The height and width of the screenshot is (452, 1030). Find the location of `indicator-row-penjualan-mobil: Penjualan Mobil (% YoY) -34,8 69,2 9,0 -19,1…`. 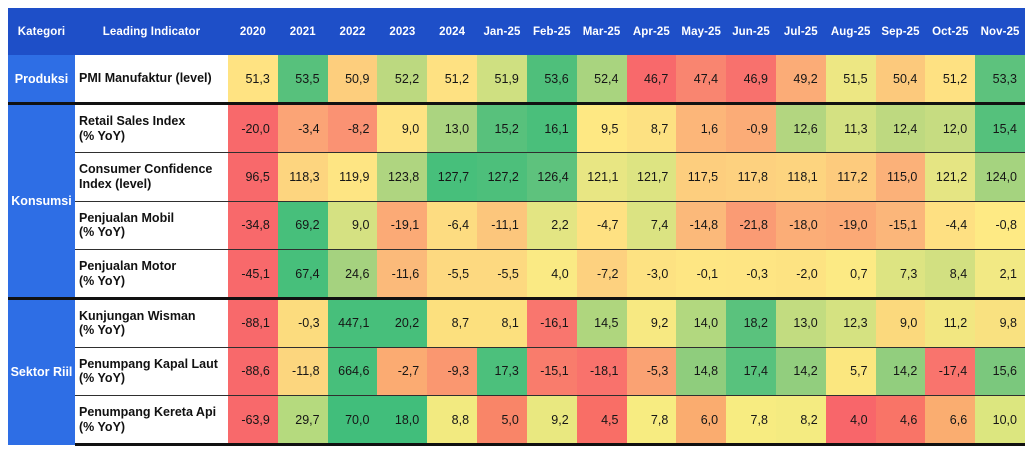

indicator-row-penjualan-mobil: Penjualan Mobil (% YoY) -34,8 69,2 9,0 -19,1… is located at coordinates (516, 225).